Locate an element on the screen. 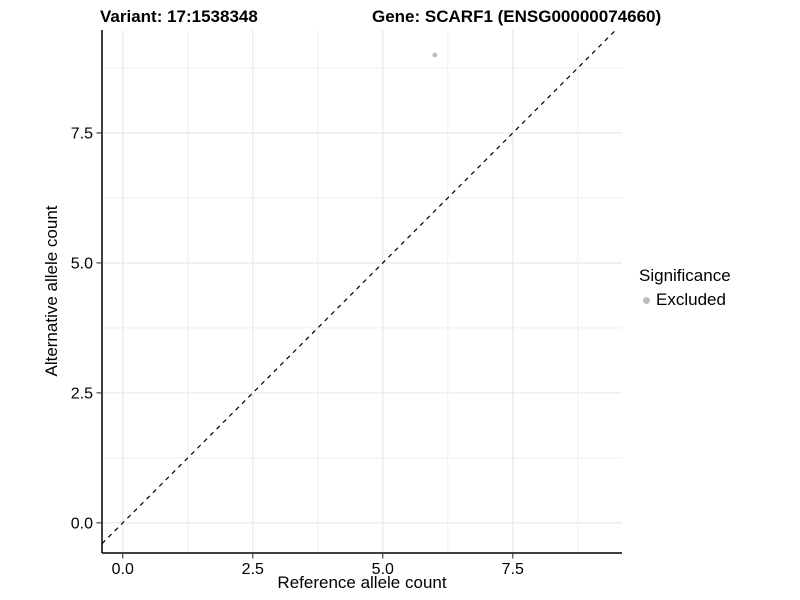 The width and height of the screenshot is (800, 600). y-tick-label: 0.0 is located at coordinates (82, 523).